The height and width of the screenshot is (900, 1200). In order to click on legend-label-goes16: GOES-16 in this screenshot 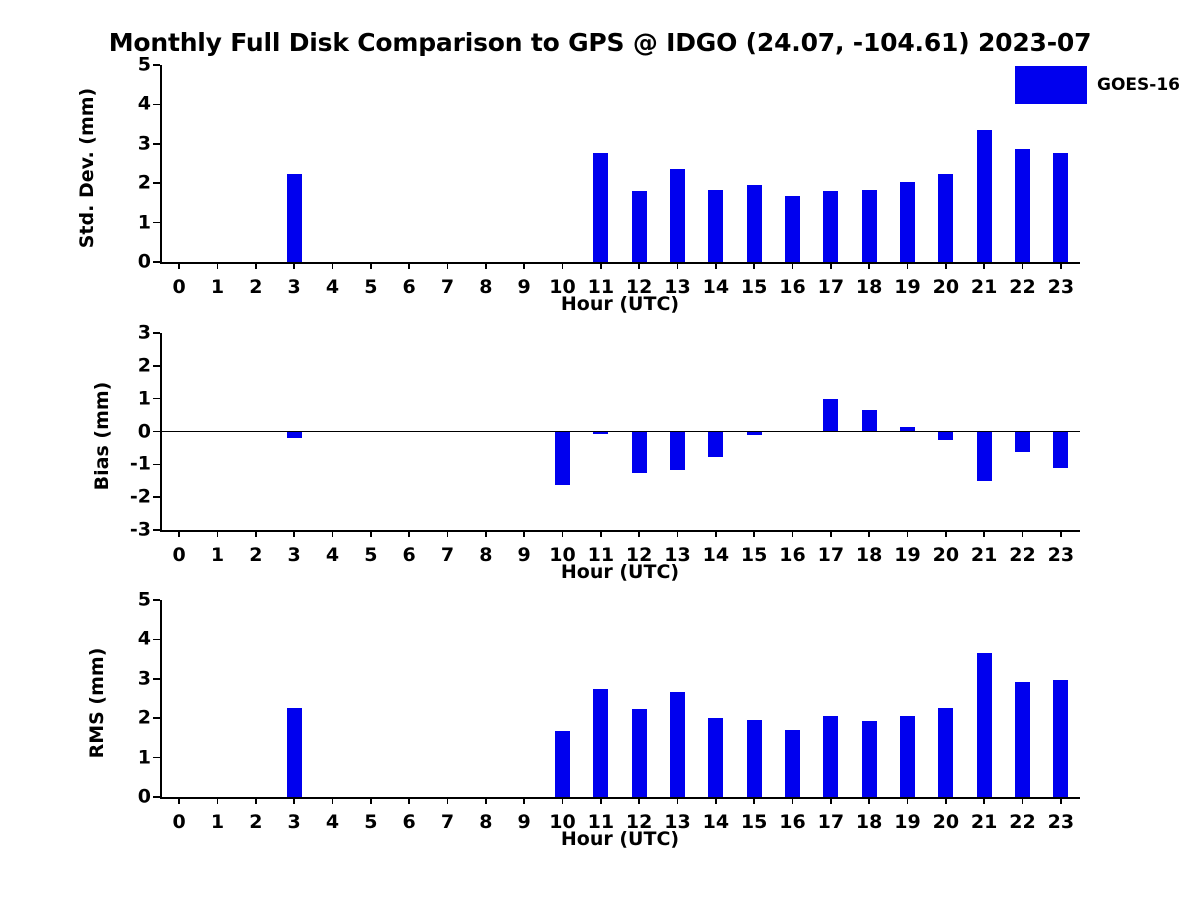, I will do `click(1138, 85)`.